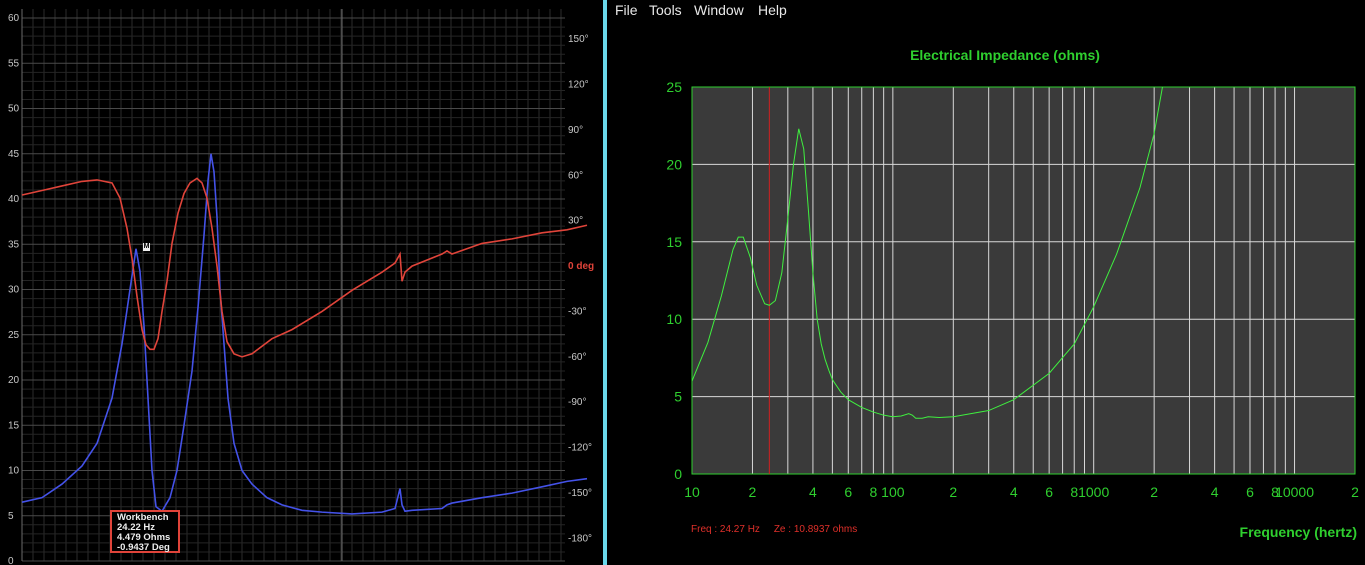  What do you see at coordinates (14, 290) in the screenshot?
I see `y-tick-label: 30` at bounding box center [14, 290].